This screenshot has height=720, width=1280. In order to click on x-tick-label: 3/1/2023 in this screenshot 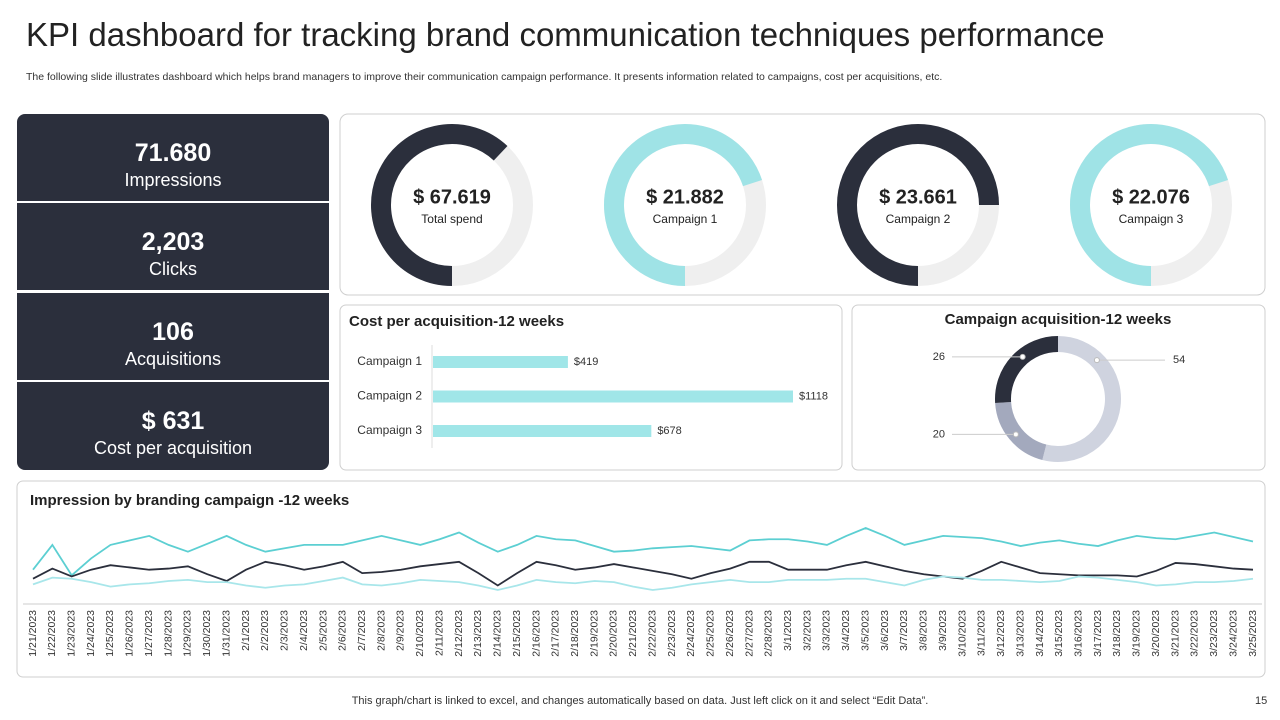, I will do `click(788, 630)`.